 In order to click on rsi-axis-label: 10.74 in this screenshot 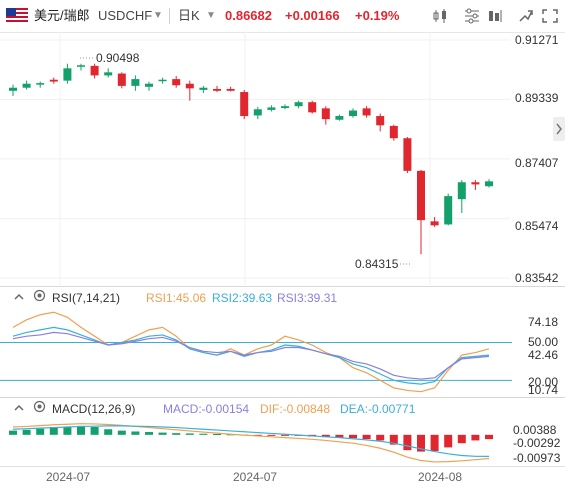, I will do `click(543, 389)`.